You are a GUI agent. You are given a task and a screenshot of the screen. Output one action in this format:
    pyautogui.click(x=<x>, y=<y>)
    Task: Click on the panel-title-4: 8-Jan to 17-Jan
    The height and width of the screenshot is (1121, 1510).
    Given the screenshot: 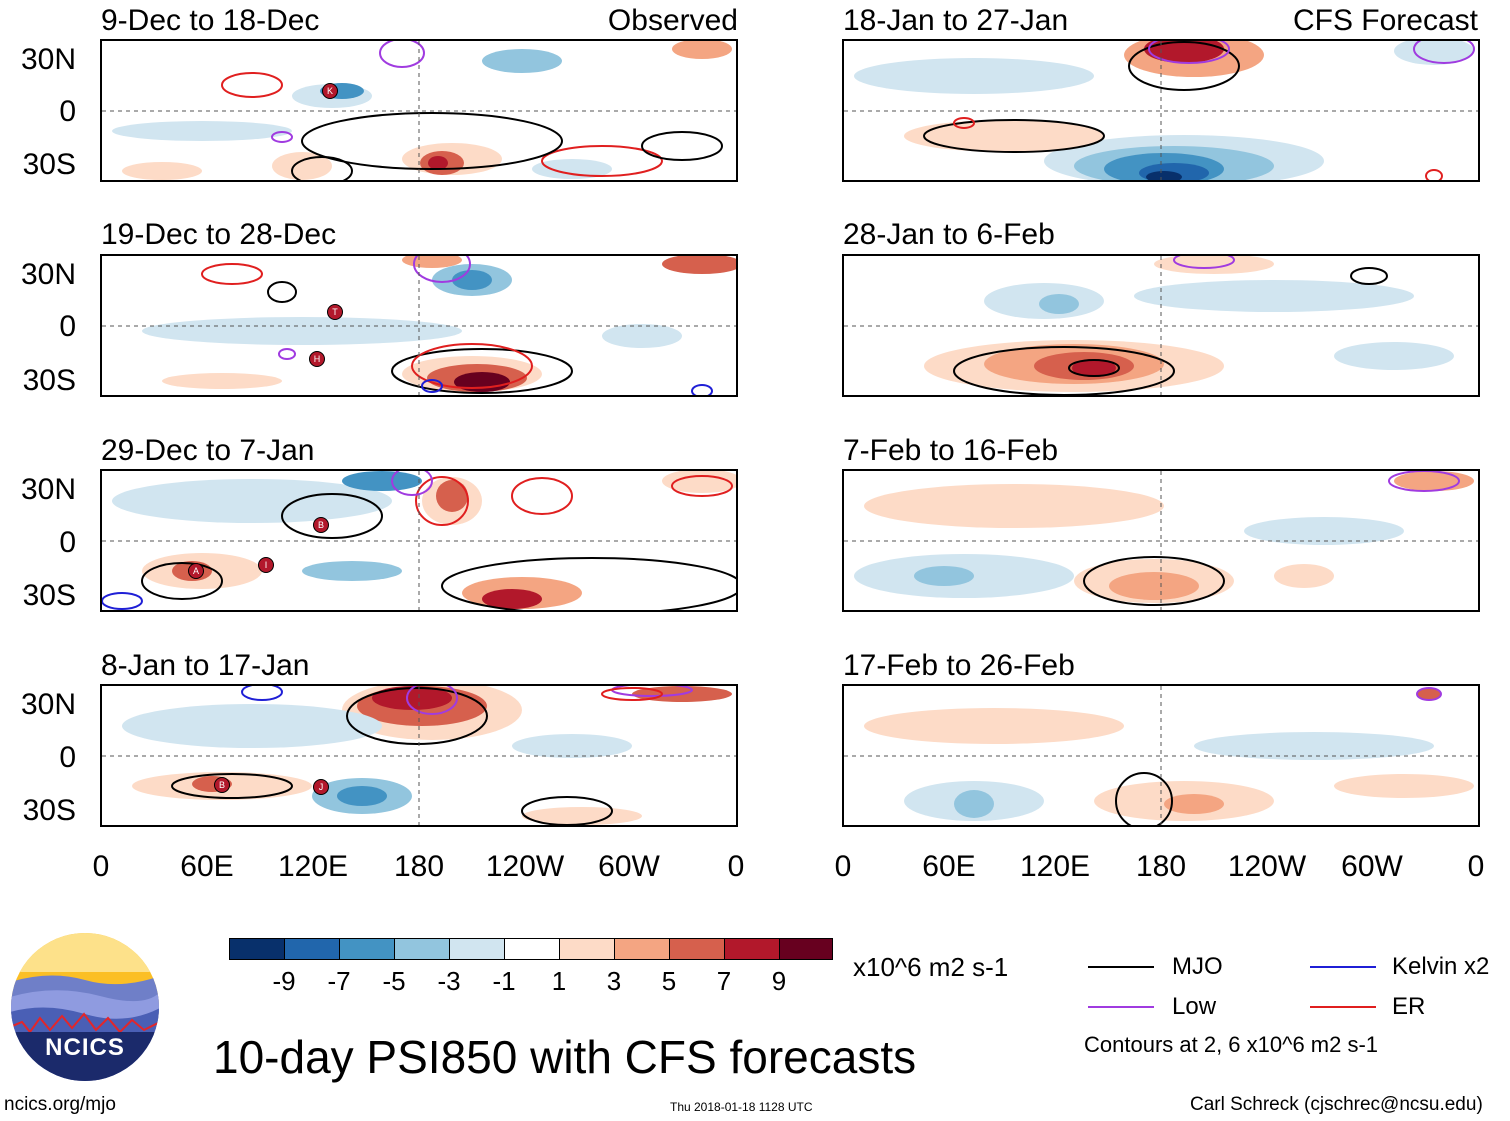 What is the action you would take?
    pyautogui.click(x=205, y=665)
    